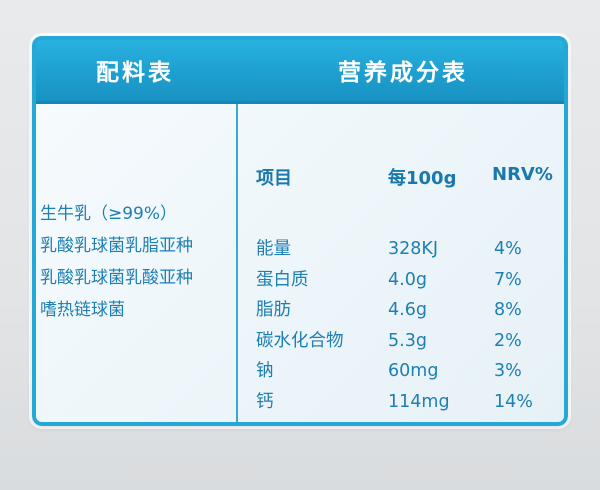 This screenshot has width=600, height=490. Describe the element at coordinates (407, 279) in the screenshot. I see `nutrient-amount: 4.0g` at that location.